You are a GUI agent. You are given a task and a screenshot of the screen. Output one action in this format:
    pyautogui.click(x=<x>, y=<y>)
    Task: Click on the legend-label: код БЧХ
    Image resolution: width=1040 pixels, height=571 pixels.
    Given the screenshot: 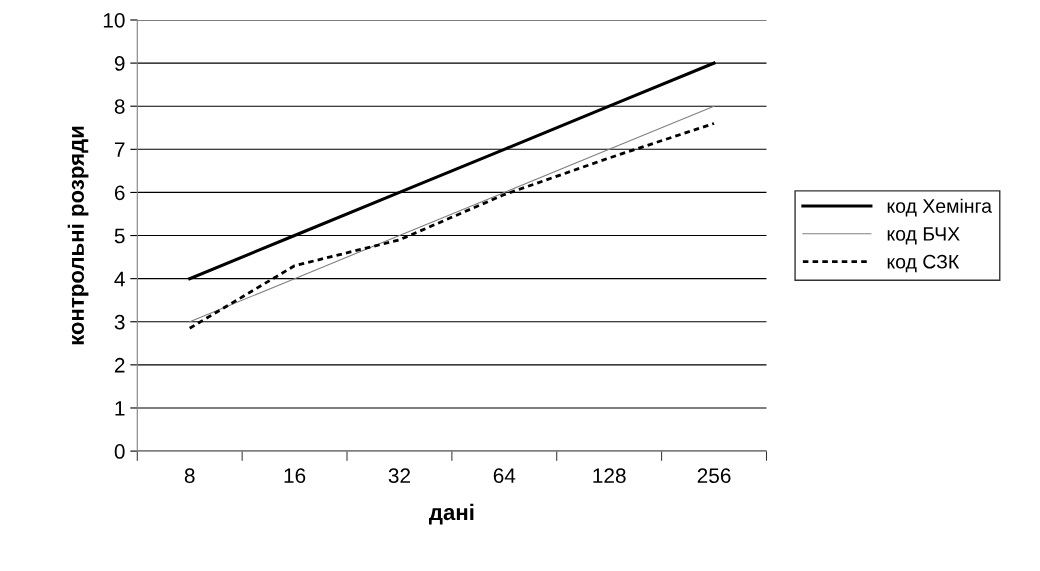 What is the action you would take?
    pyautogui.click(x=923, y=236)
    